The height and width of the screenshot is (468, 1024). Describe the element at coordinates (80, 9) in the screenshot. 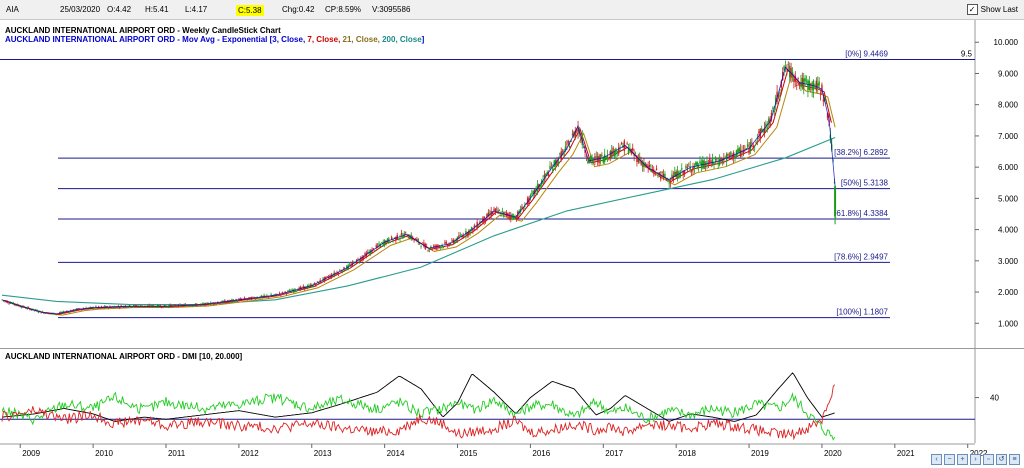

I see `date-label: 25/03/2020` at that location.